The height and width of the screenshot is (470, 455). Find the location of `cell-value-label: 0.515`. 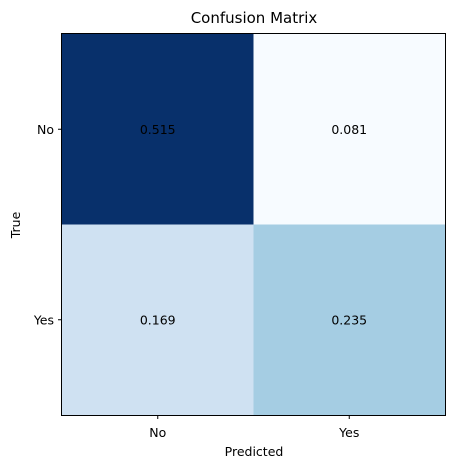

cell-value-label: 0.515 is located at coordinates (158, 129).